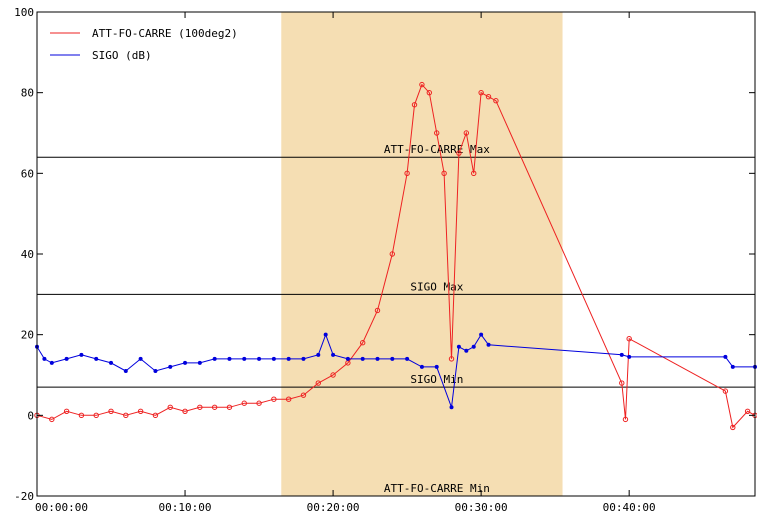  Describe the element at coordinates (122, 55) in the screenshot. I see `legend-label-sigo: SIGO (dB)` at that location.